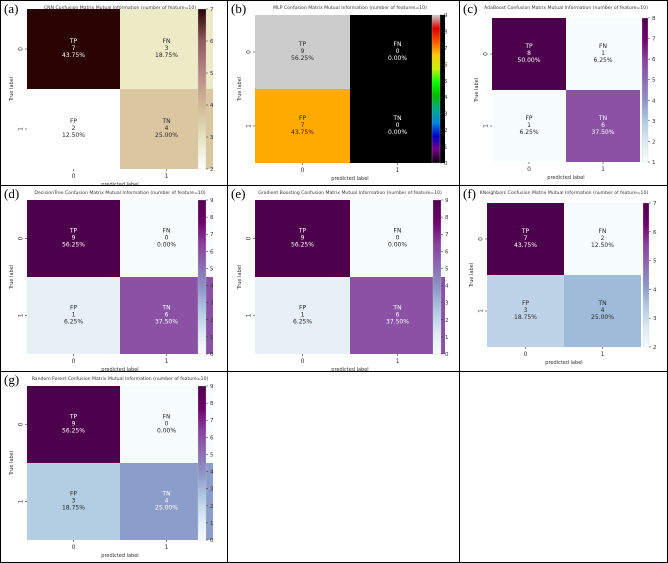  Describe the element at coordinates (74, 48) in the screenshot. I see `cell-value-label: 7` at that location.